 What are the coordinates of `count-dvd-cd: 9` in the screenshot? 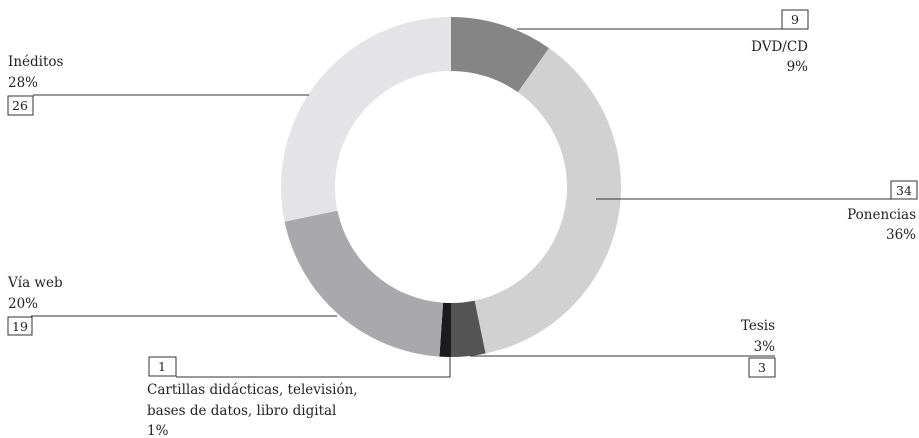 It's located at (795, 19).